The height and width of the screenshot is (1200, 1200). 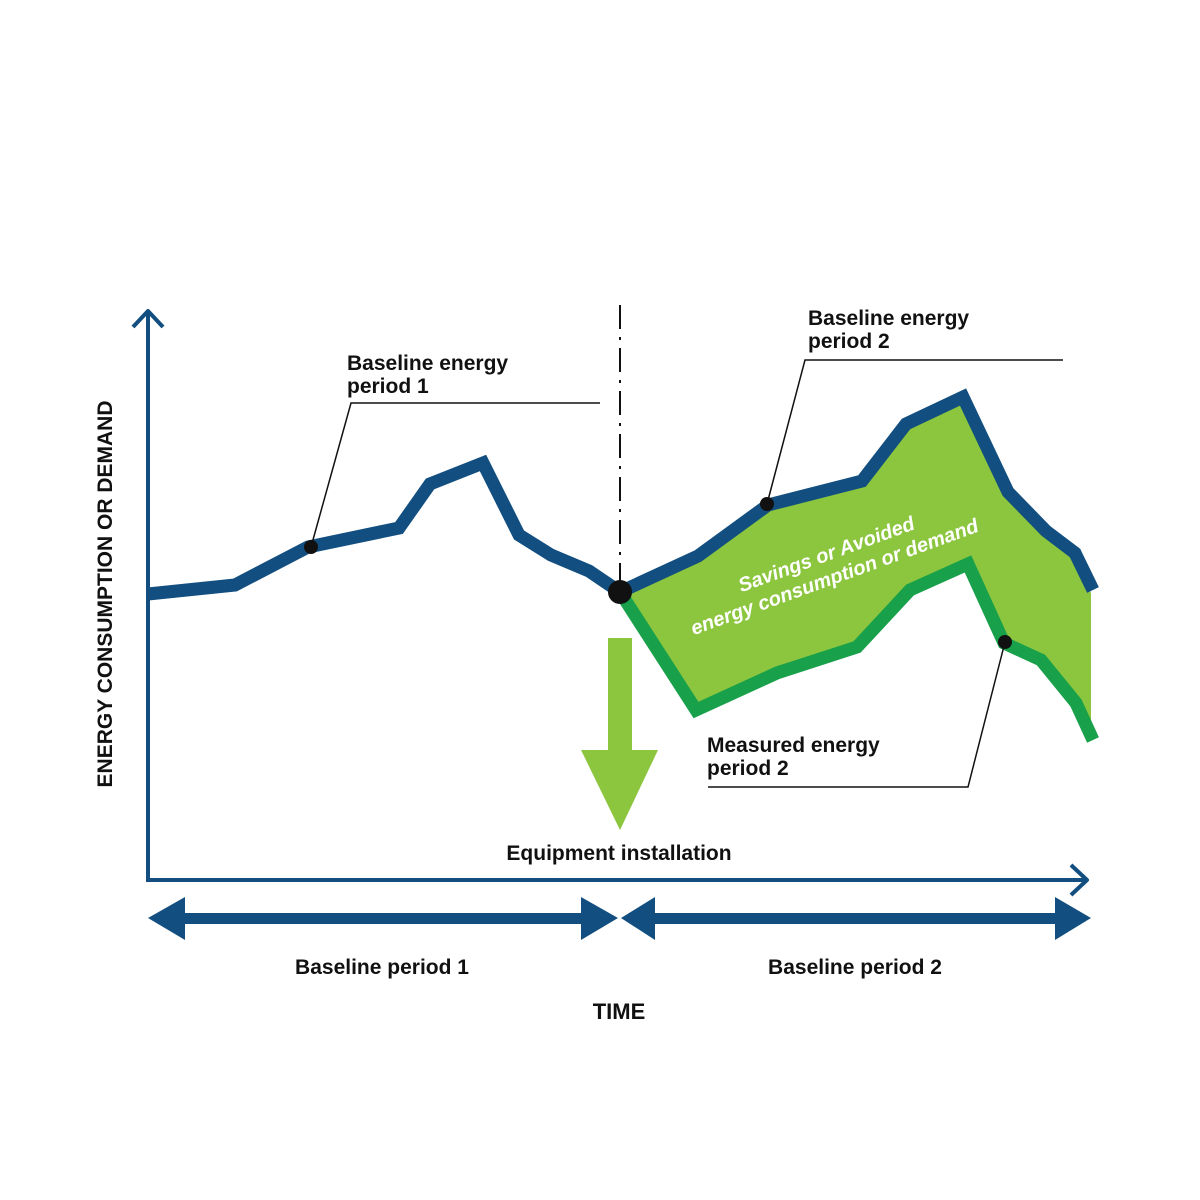 I want to click on measured-energy-2-label-line2: period 2, so click(x=748, y=768).